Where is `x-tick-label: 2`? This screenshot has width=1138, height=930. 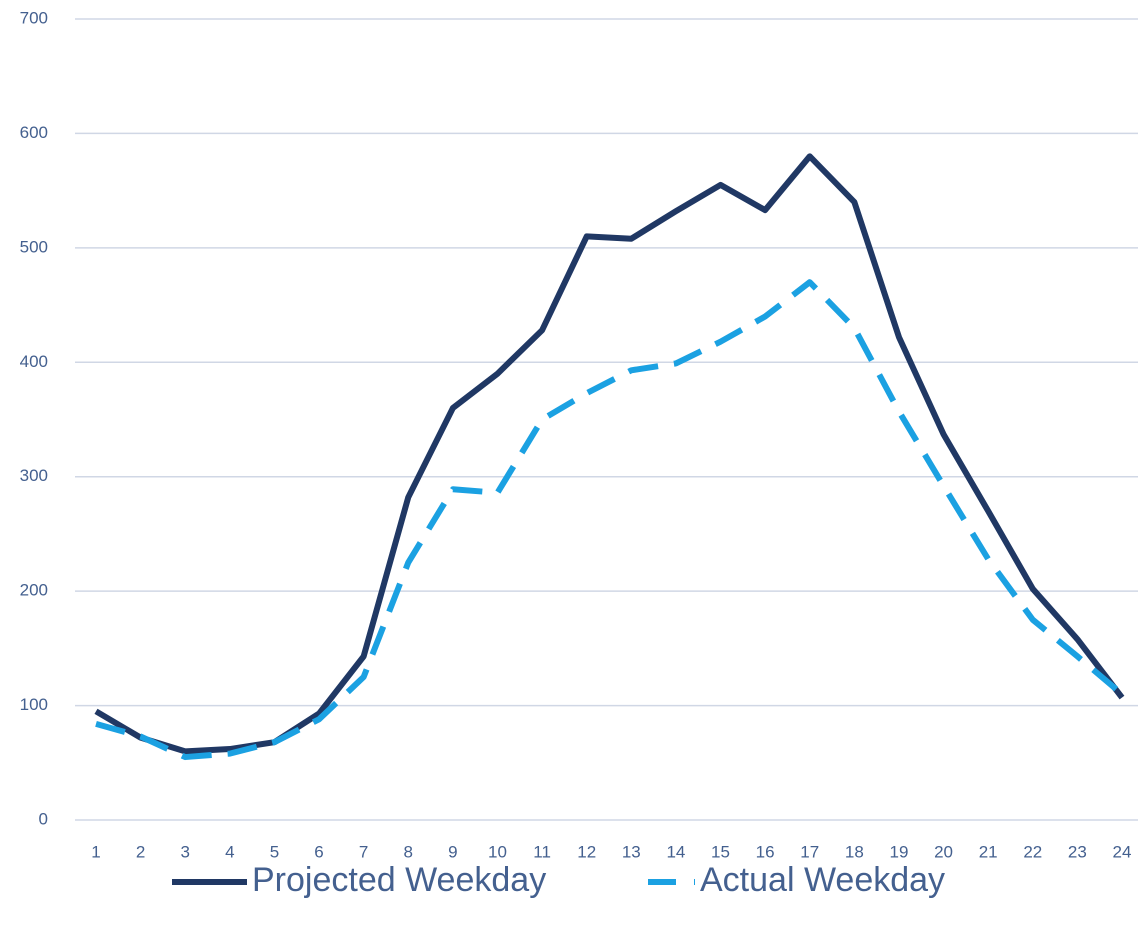 x-tick-label: 2 is located at coordinates (140, 851).